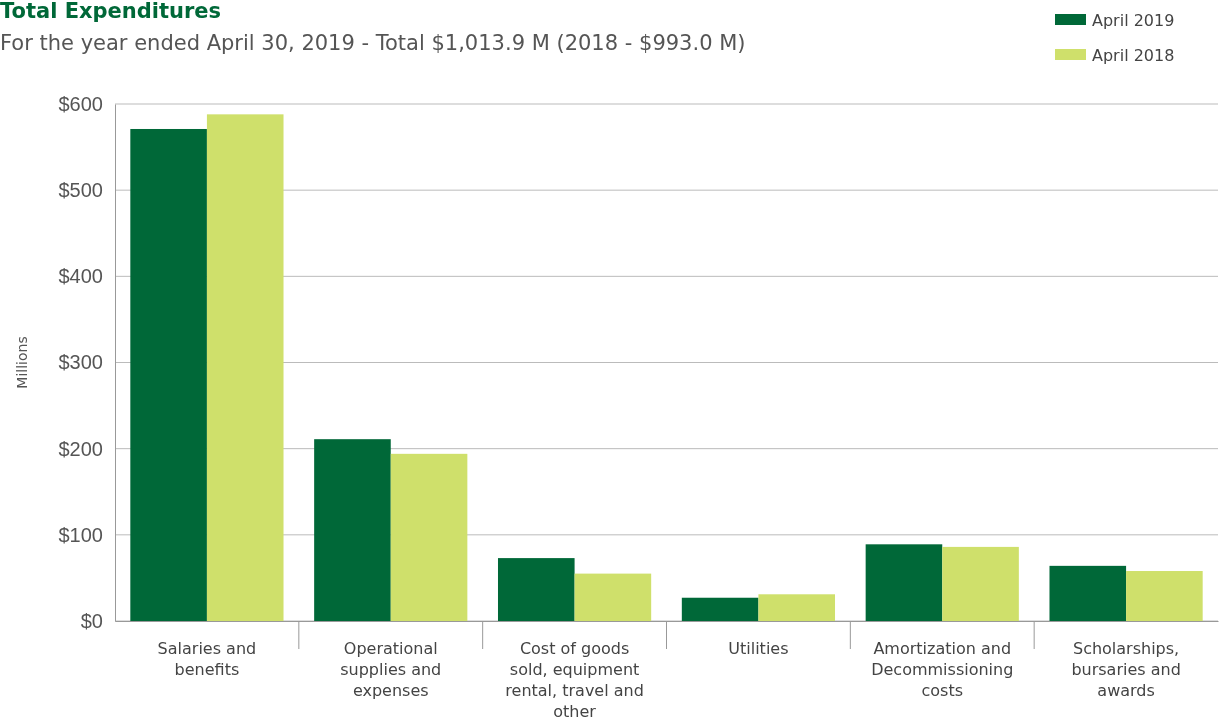 The image size is (1220, 717). Describe the element at coordinates (1126, 669) in the screenshot. I see `x-tick-label: Scholarships, bursaries and awards` at that location.